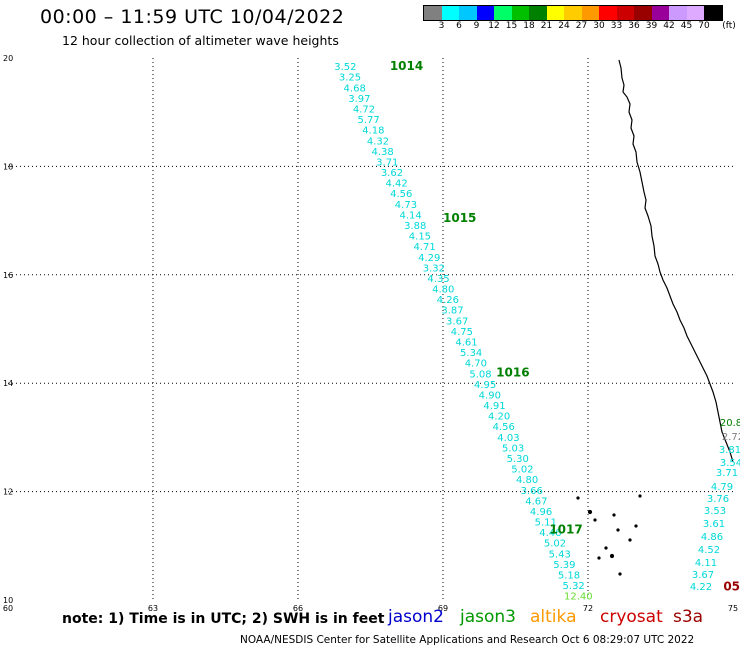  Describe the element at coordinates (429, 258) in the screenshot. I see `wave-height-label: 4.29` at that location.